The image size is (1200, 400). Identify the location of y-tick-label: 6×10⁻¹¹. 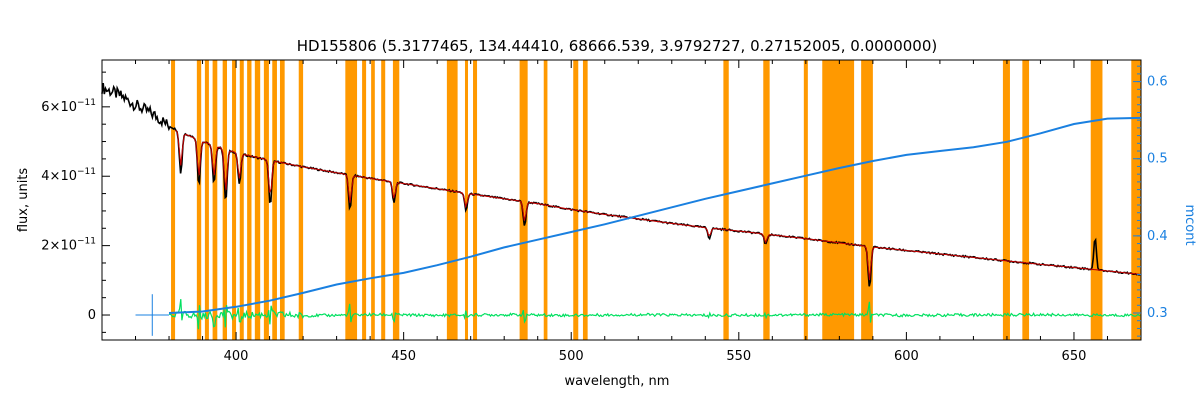
(68, 106).